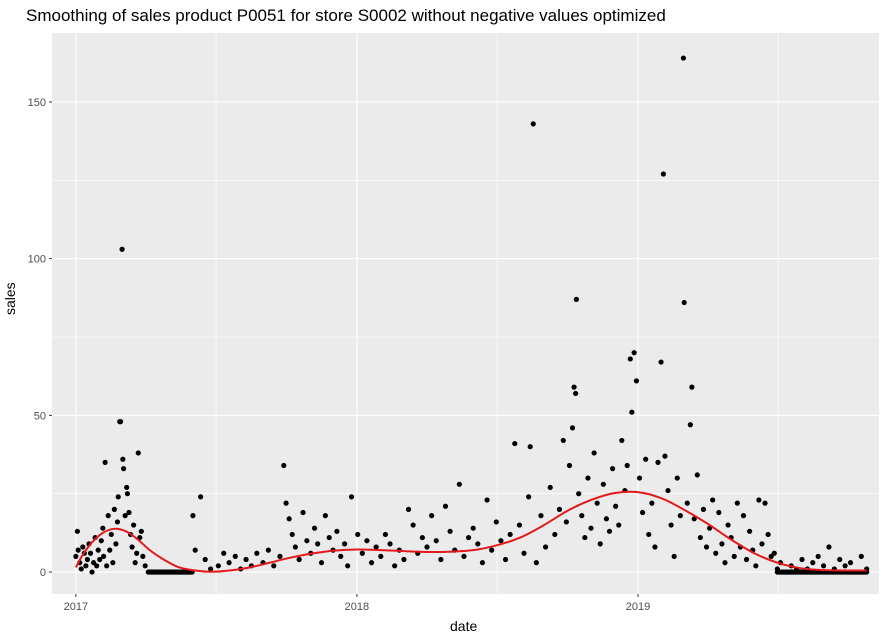 The image size is (888, 641). I want to click on smooth-line, so click(470, 531).